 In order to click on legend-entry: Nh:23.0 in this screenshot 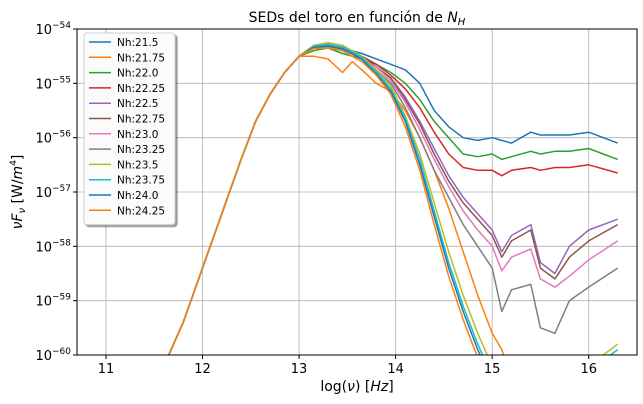, I will do `click(137, 135)`.